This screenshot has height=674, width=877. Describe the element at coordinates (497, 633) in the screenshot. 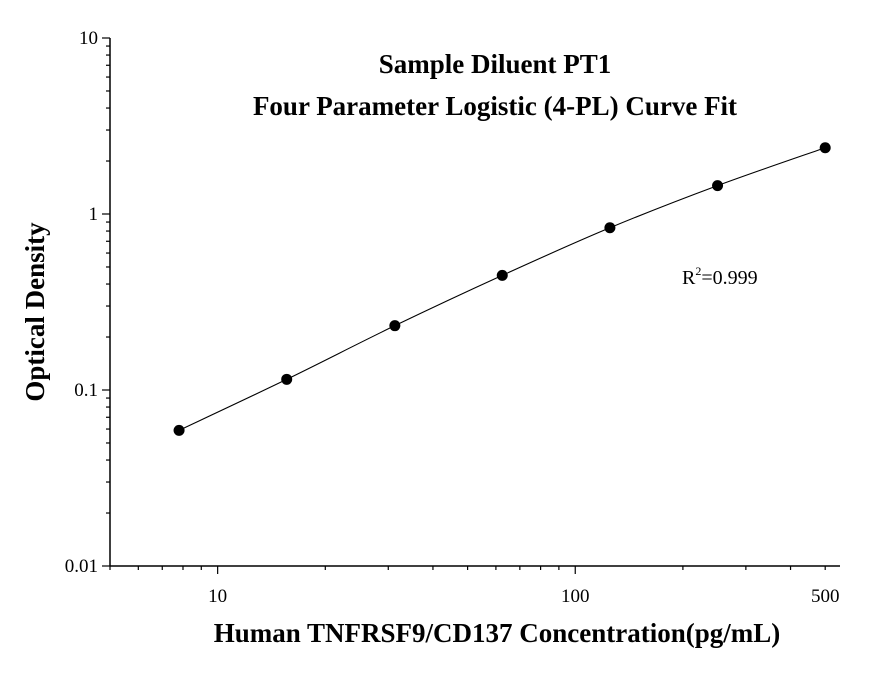

I see `x-axis-label: Human TNFRSF9/CD137 Concentration(pg/mL)` at that location.